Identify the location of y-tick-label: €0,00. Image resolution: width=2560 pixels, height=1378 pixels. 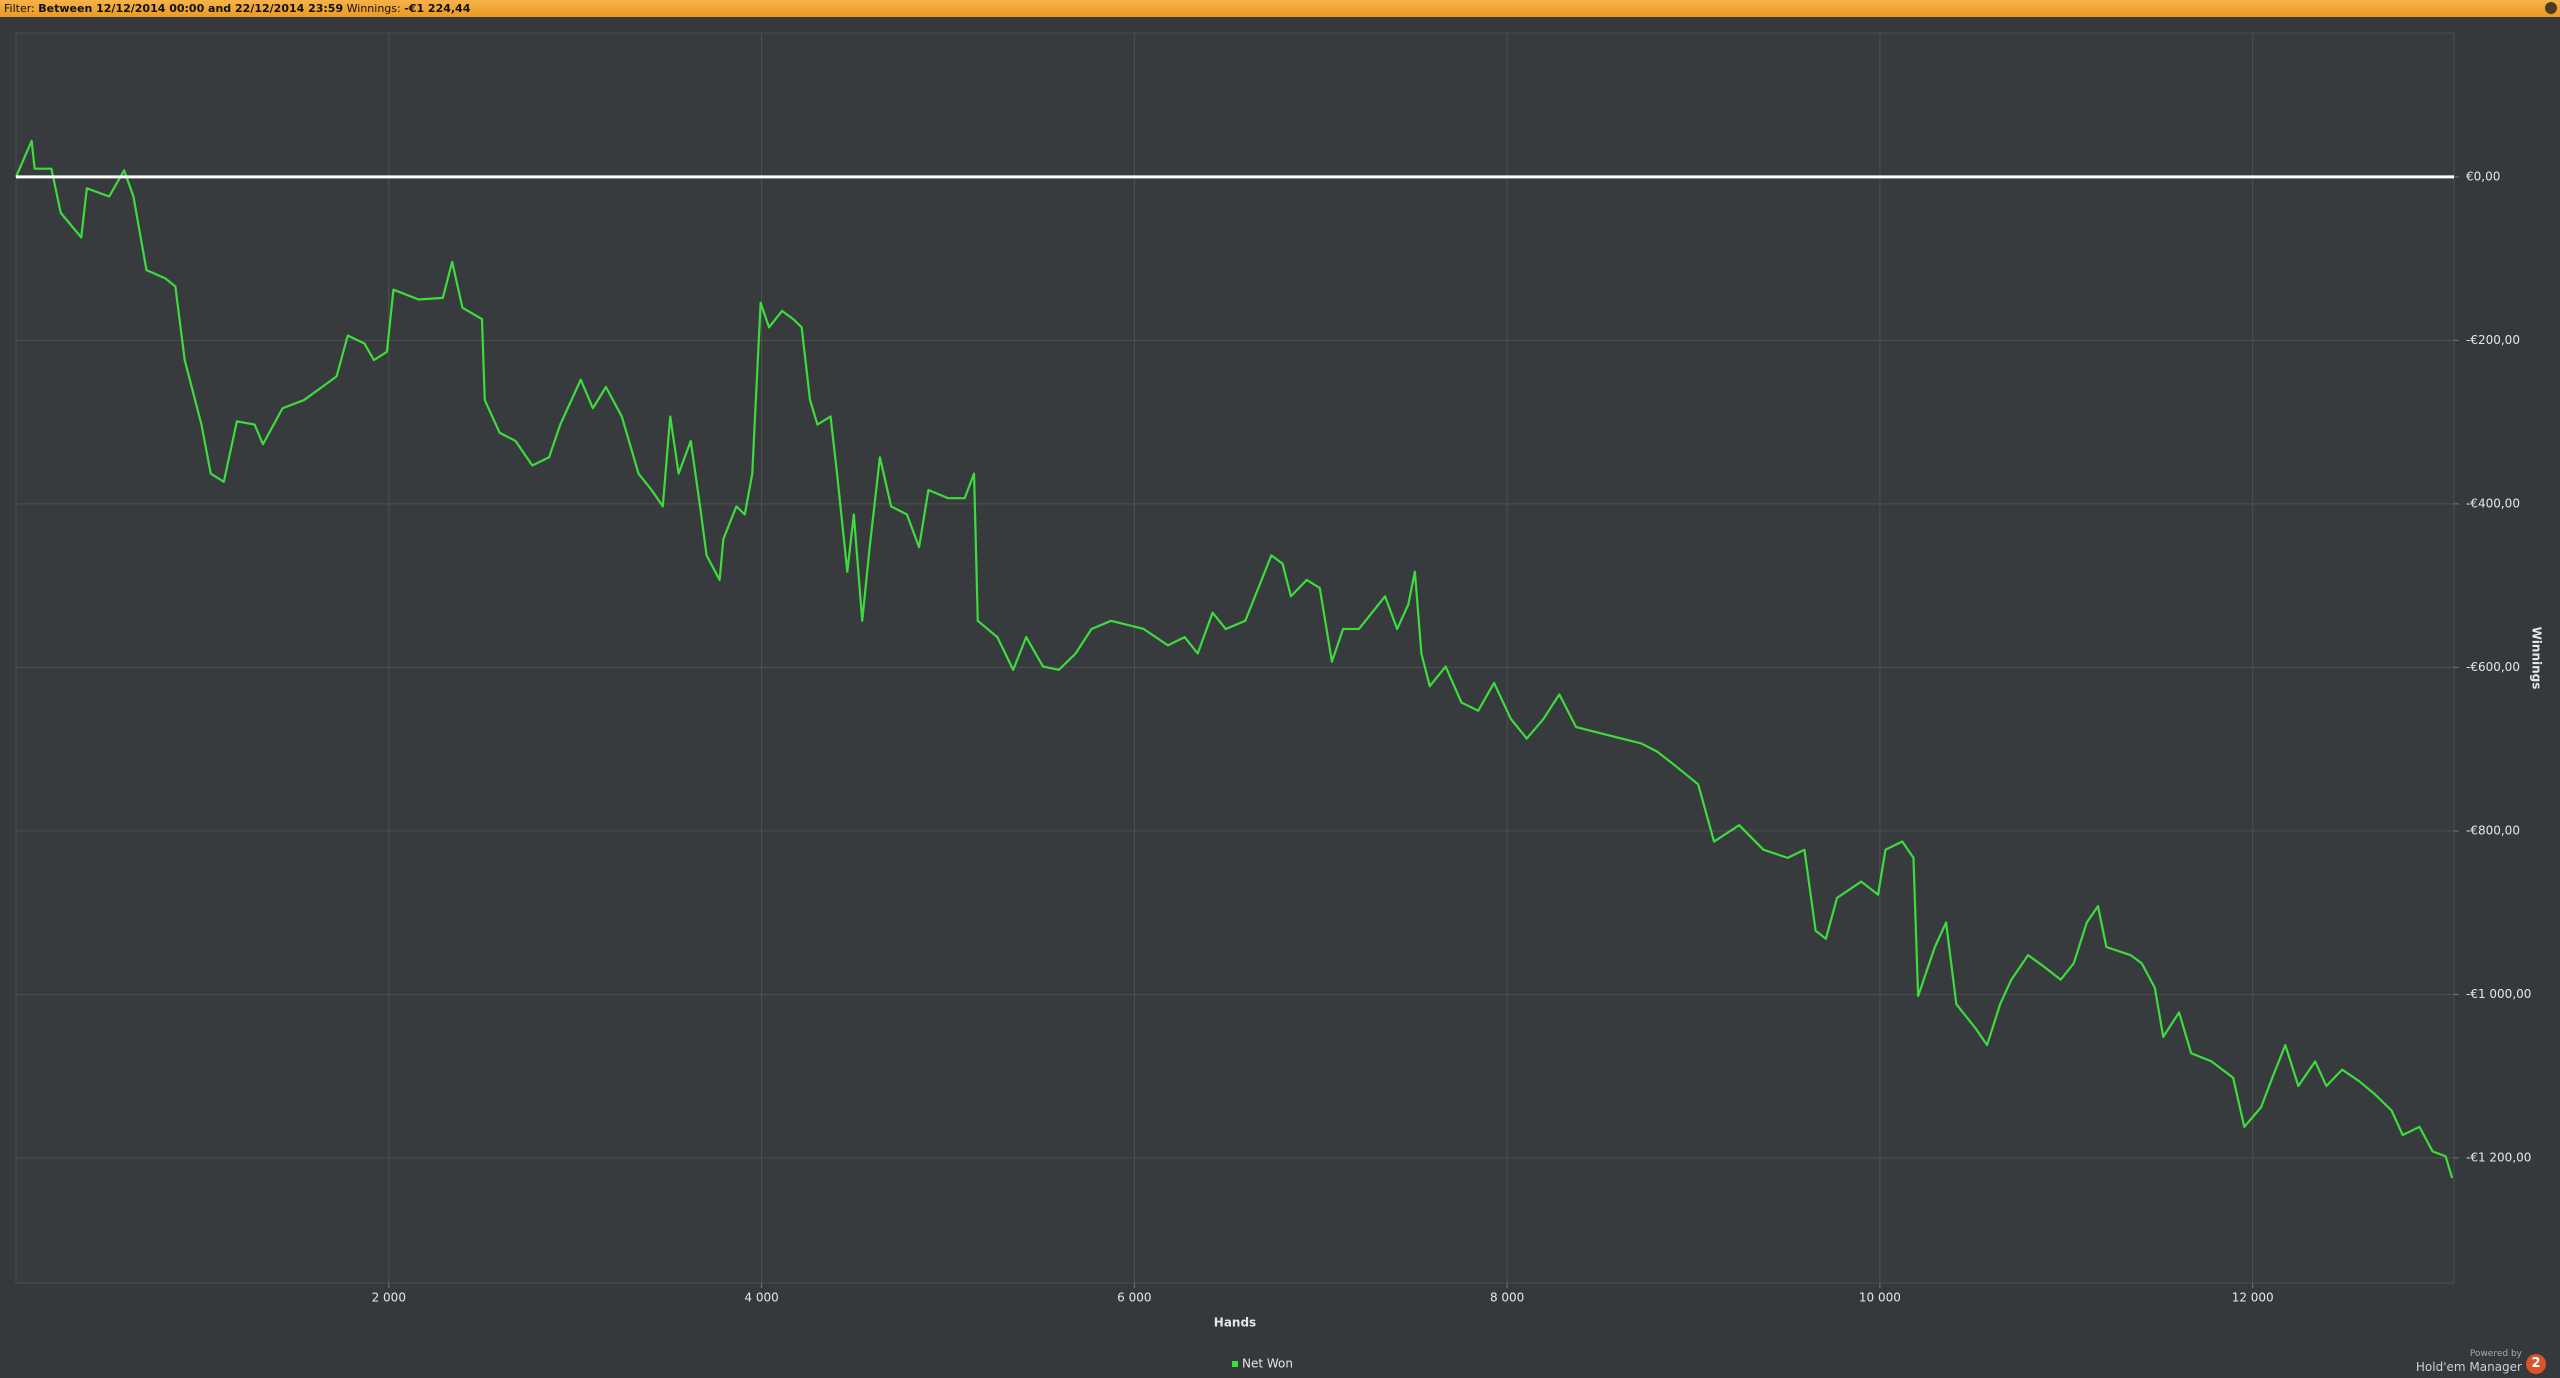
(2483, 176).